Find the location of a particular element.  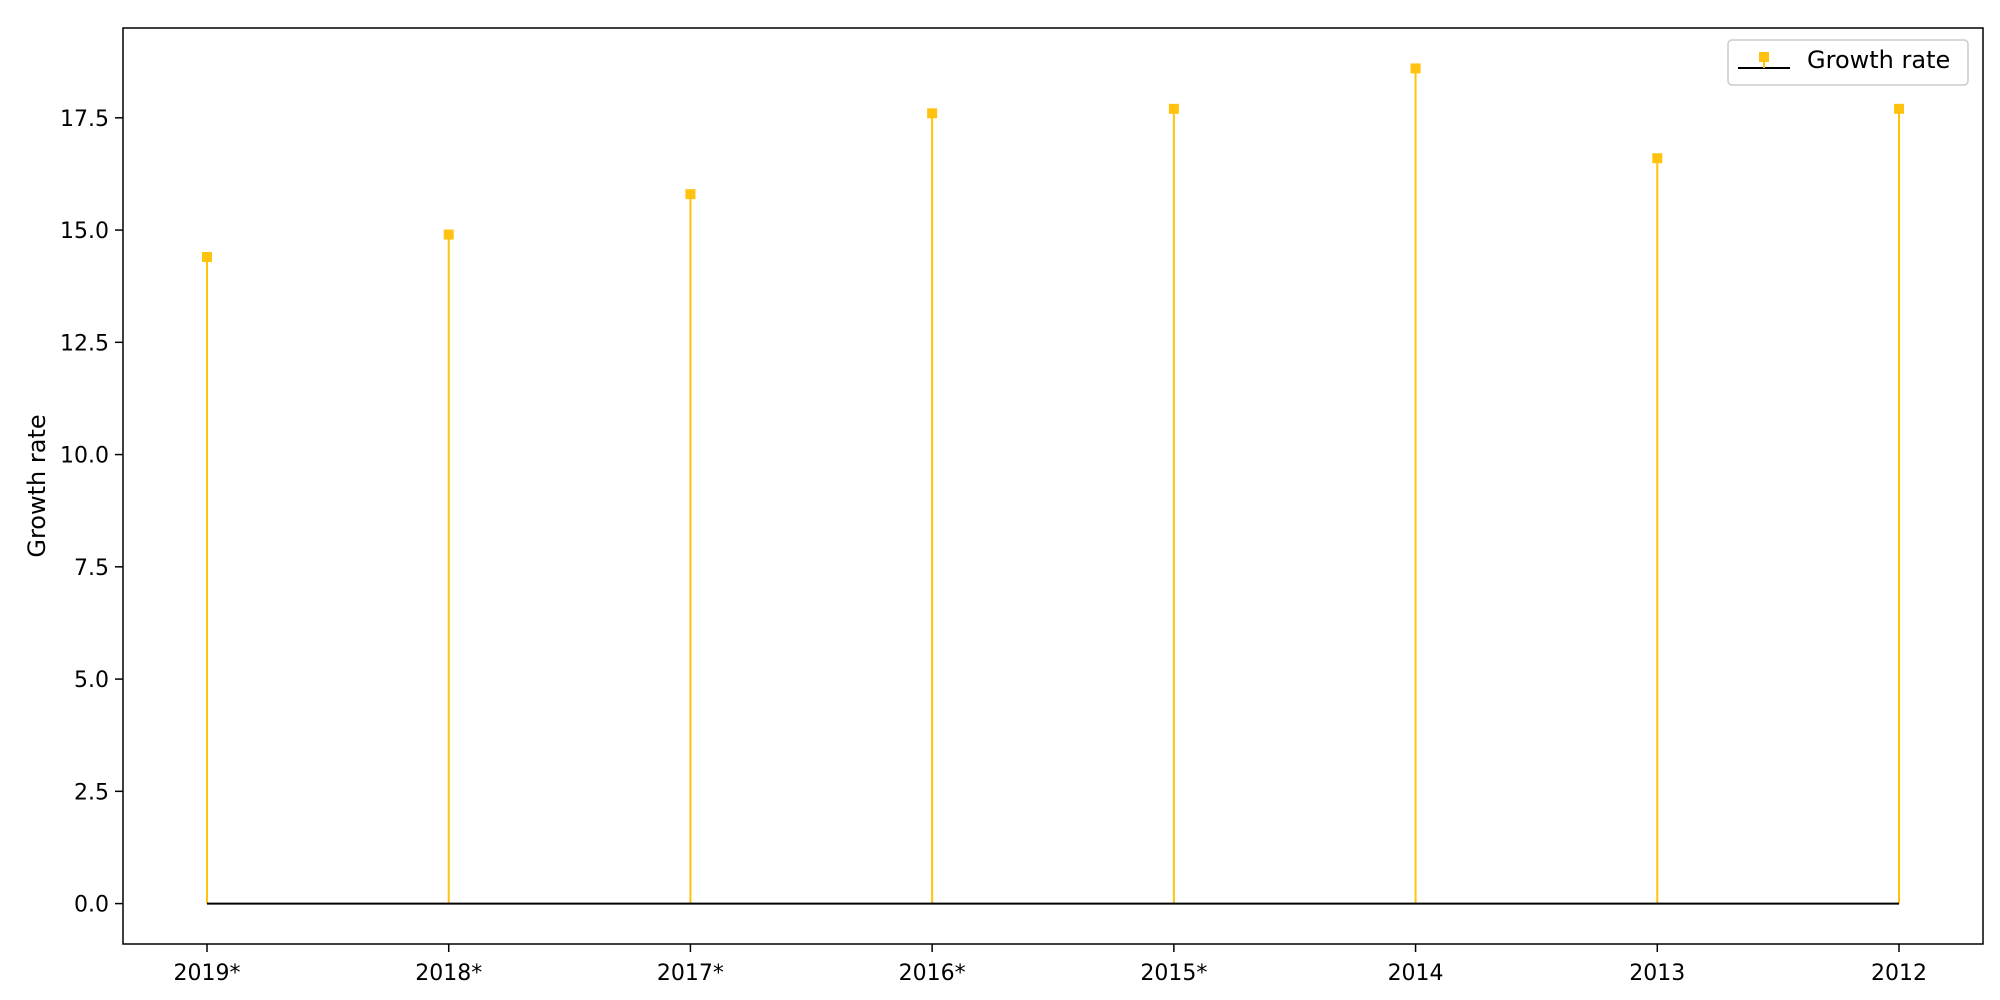

x-tick-label: 2017* is located at coordinates (690, 973).